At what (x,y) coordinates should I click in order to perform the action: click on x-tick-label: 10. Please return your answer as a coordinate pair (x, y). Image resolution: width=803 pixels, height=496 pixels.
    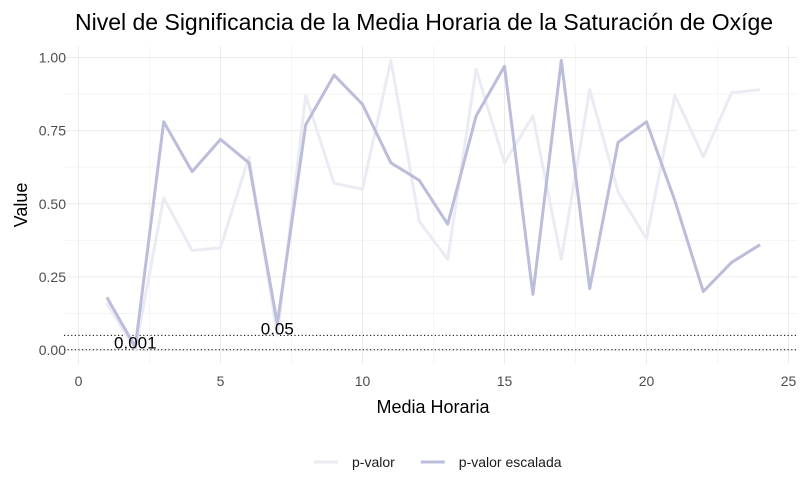
    Looking at the image, I should click on (363, 381).